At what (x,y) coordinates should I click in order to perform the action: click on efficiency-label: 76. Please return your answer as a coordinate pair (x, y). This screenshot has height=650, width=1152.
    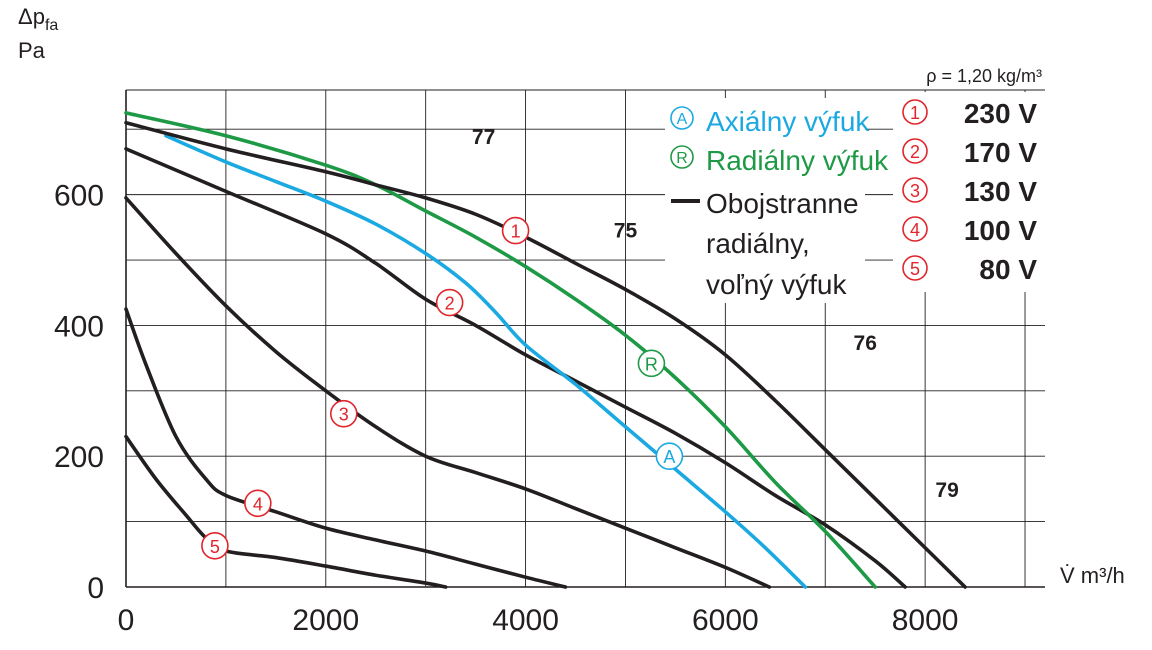
    Looking at the image, I should click on (865, 343).